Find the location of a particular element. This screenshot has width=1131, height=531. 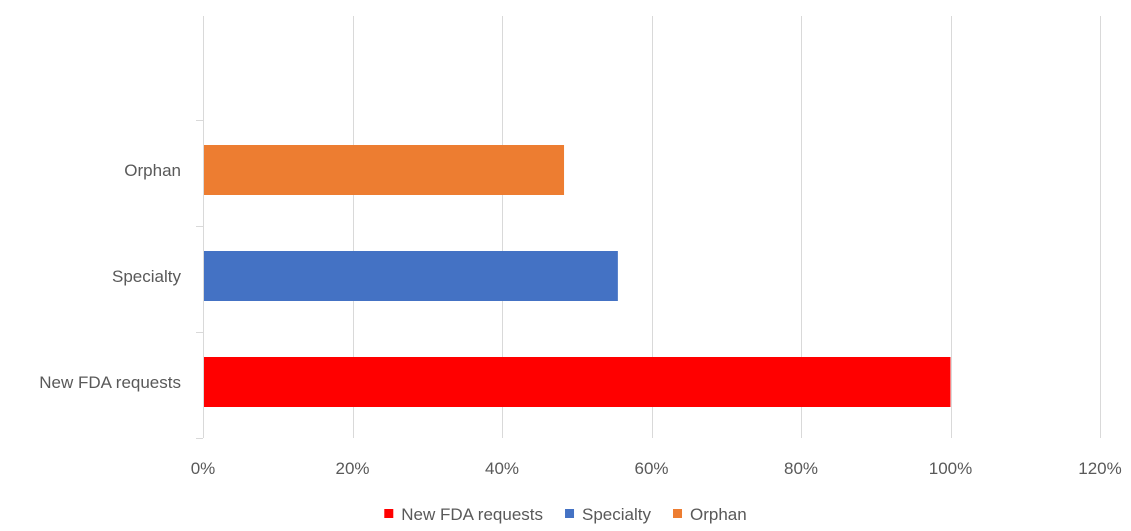

x-tick-labels: 0% 20% 40% 60% 80% 100% 120% is located at coordinates (656, 468).